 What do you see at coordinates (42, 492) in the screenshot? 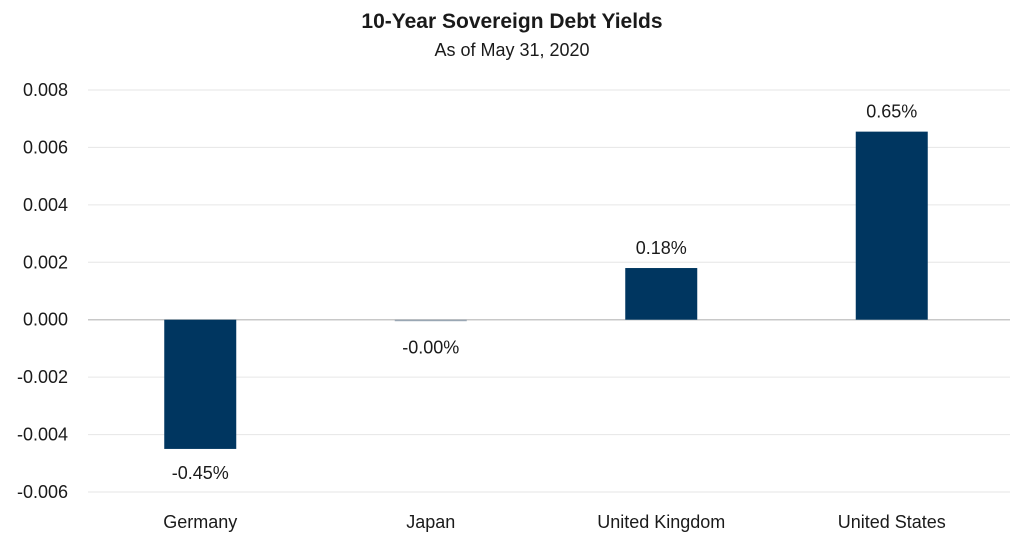
I see `y-tick-label: -0.006` at bounding box center [42, 492].